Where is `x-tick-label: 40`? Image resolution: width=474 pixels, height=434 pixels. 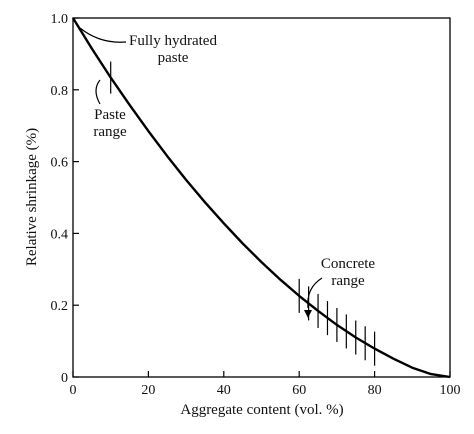
x-tick-label: 40 is located at coordinates (224, 390).